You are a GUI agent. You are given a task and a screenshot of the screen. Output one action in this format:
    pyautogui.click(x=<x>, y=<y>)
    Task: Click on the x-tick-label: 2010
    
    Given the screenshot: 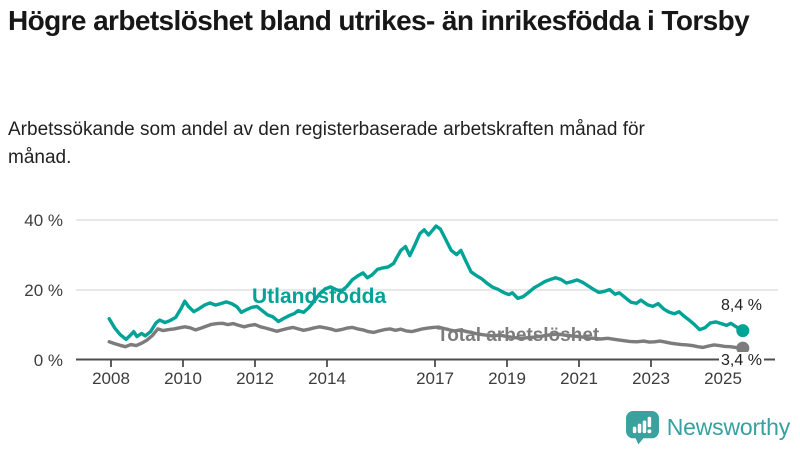 What is the action you would take?
    pyautogui.click(x=183, y=378)
    